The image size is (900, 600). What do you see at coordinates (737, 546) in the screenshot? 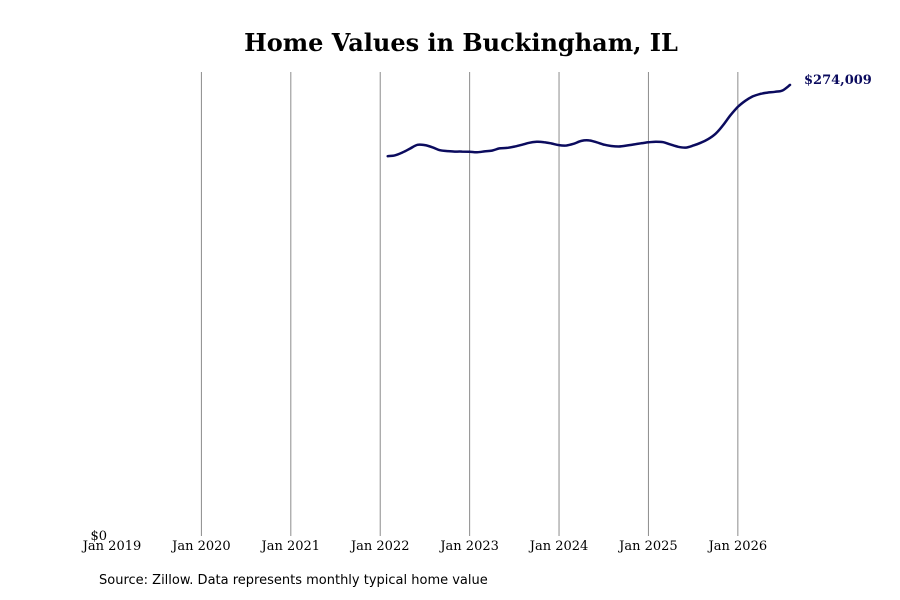
I see `x-tick-label-2026-01: Jan 2026` at bounding box center [737, 546].